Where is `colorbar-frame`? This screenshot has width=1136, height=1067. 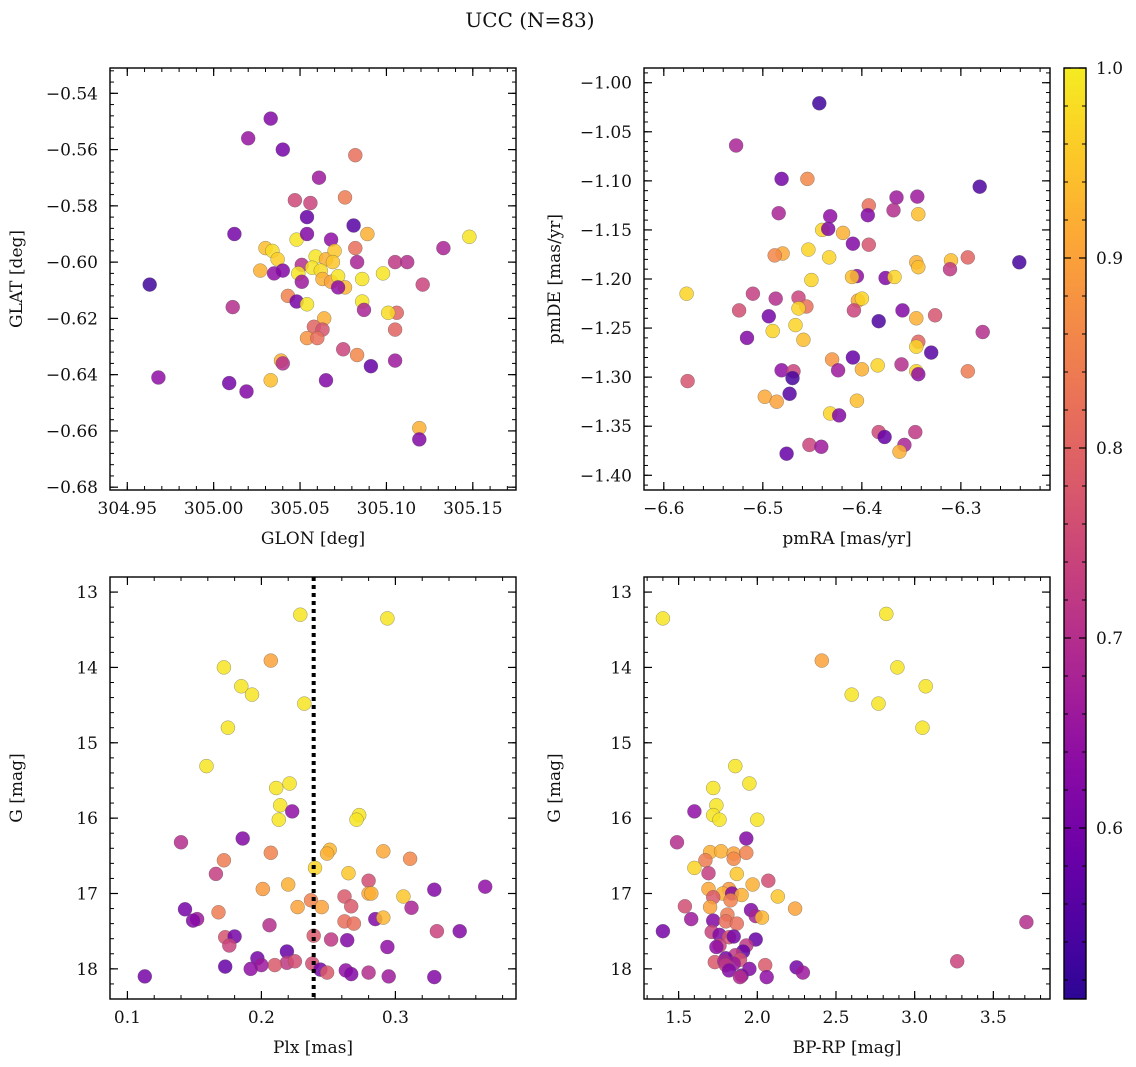 colorbar-frame is located at coordinates (1075, 533).